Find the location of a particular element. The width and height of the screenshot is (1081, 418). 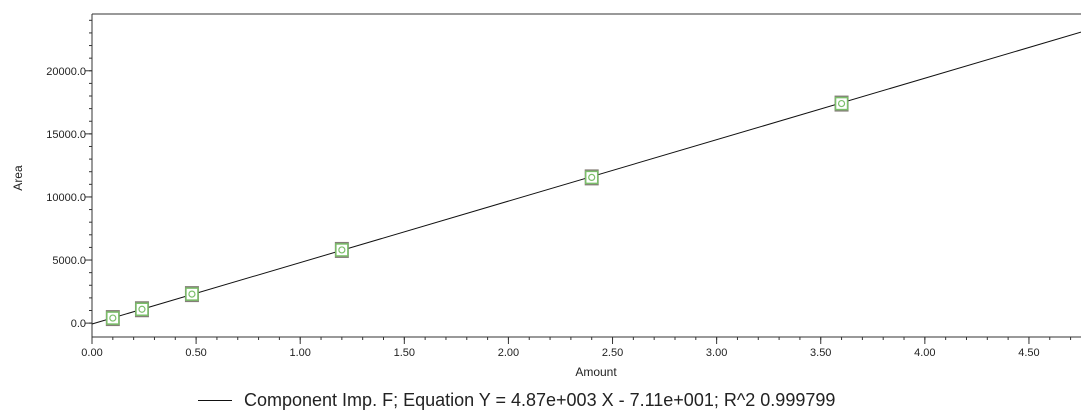

x-tick-label: 0.50 is located at coordinates (195, 353).